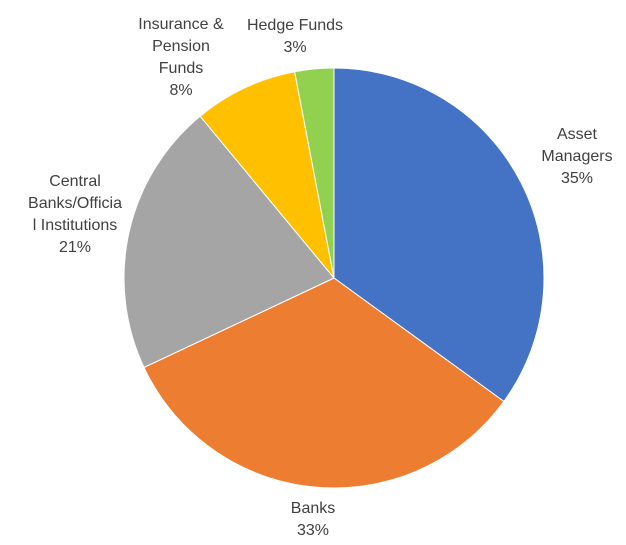  Describe the element at coordinates (181, 24) in the screenshot. I see `slice-category-label: Insurance &` at that location.